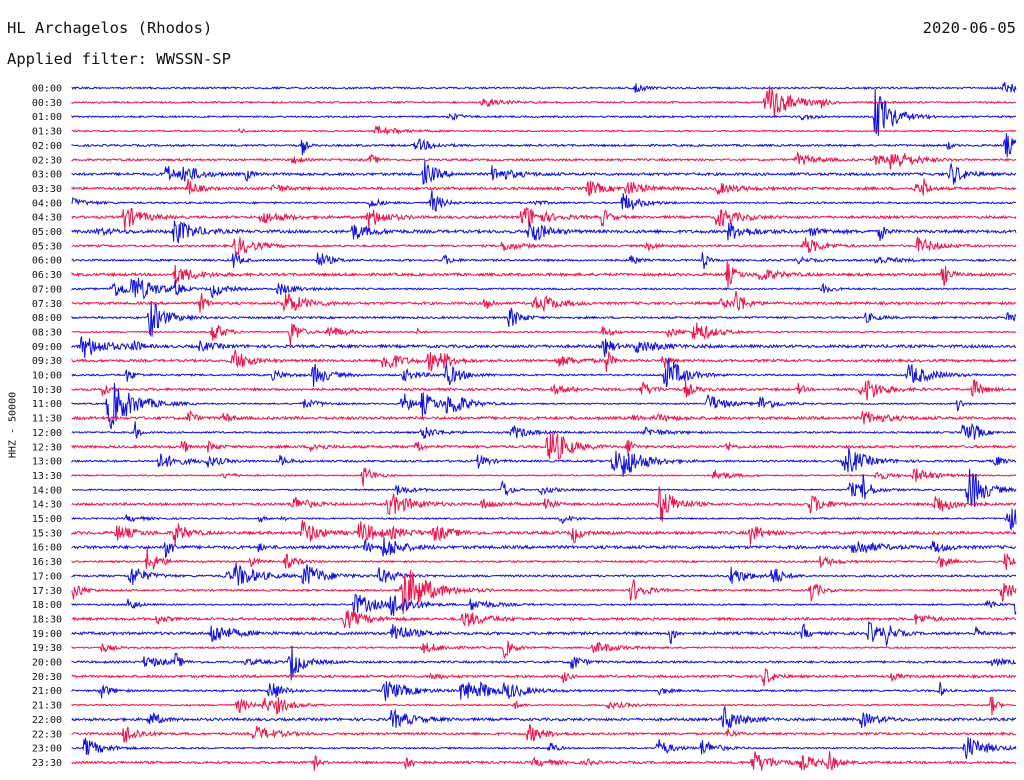  I want to click on row-time-label: 19:30, so click(47, 648).